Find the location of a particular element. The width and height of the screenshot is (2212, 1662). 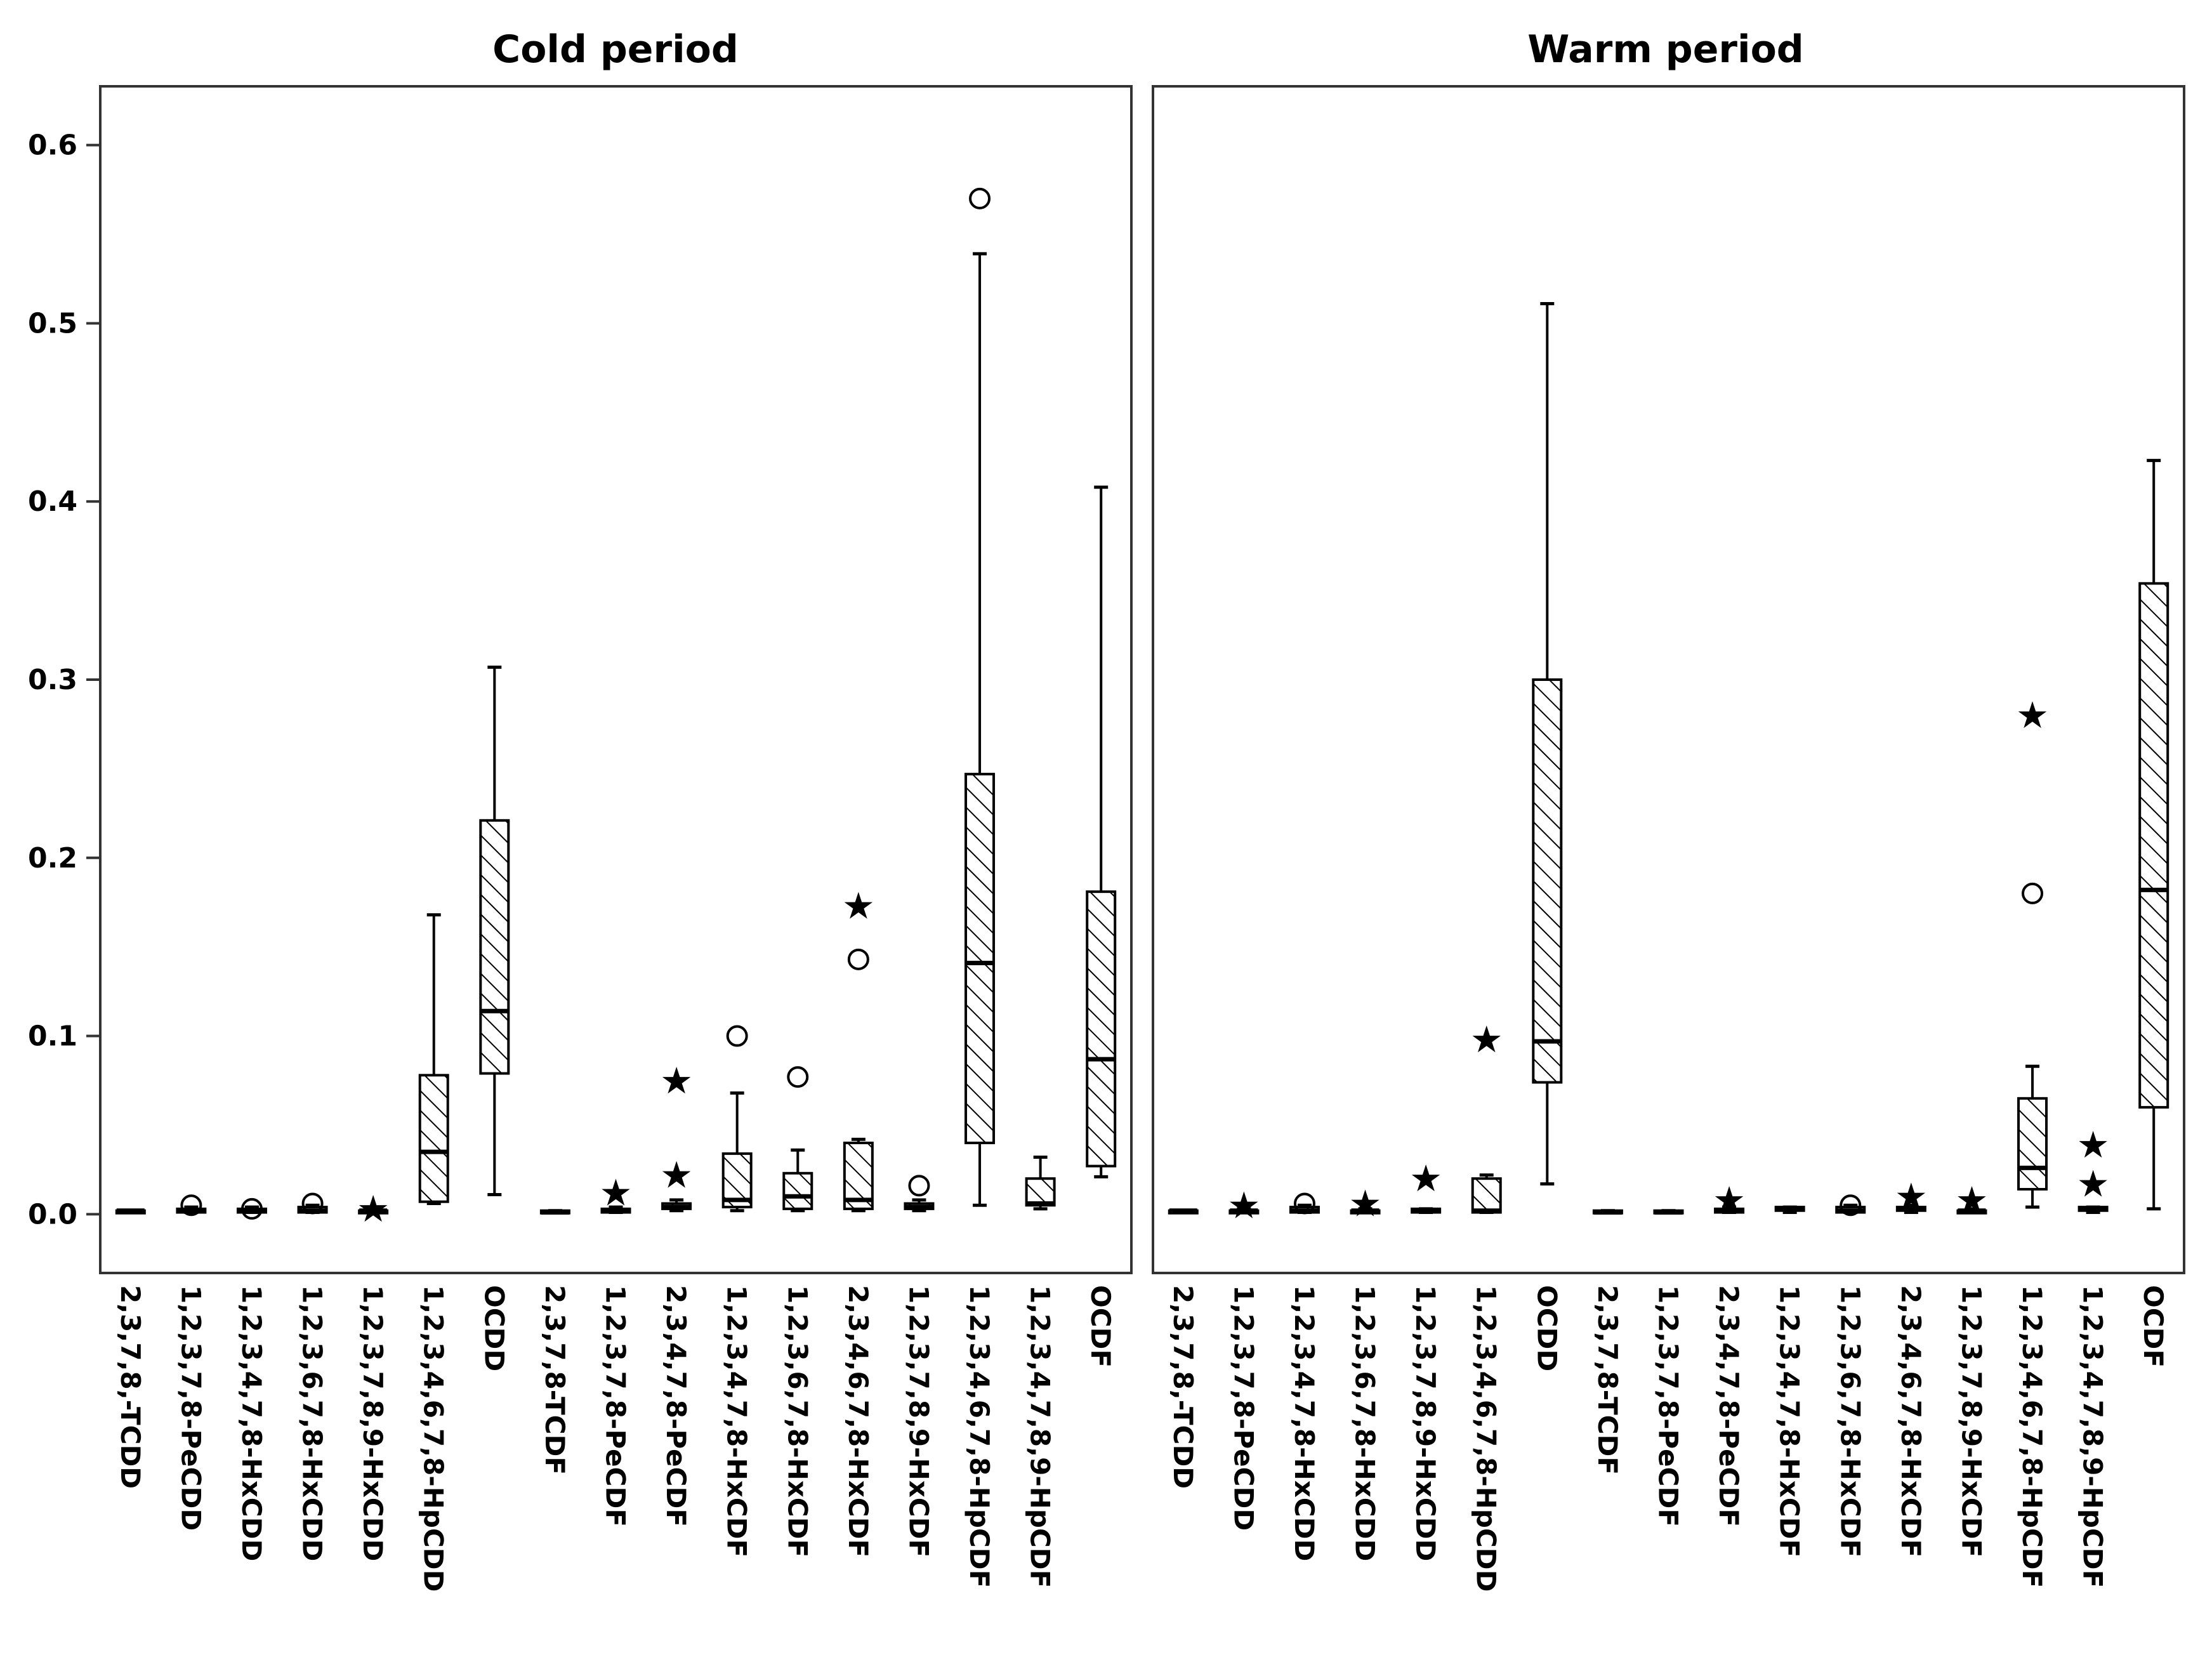

y-axis: 0.0 0.1 0.2 0.3 0.4 0.5 0.6 is located at coordinates (64, 679).